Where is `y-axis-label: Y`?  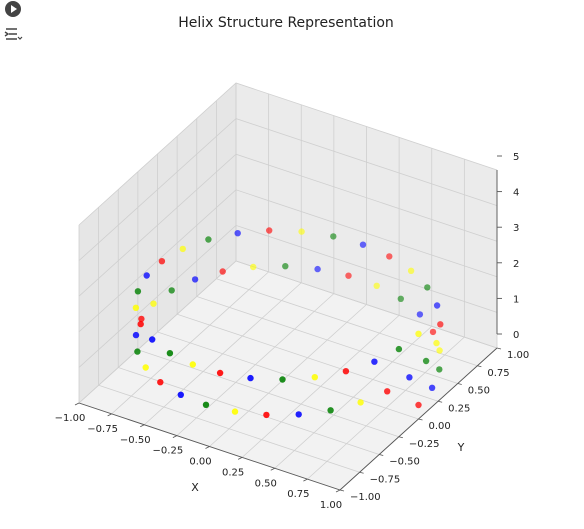
y-axis-label: Y is located at coordinates (461, 447).